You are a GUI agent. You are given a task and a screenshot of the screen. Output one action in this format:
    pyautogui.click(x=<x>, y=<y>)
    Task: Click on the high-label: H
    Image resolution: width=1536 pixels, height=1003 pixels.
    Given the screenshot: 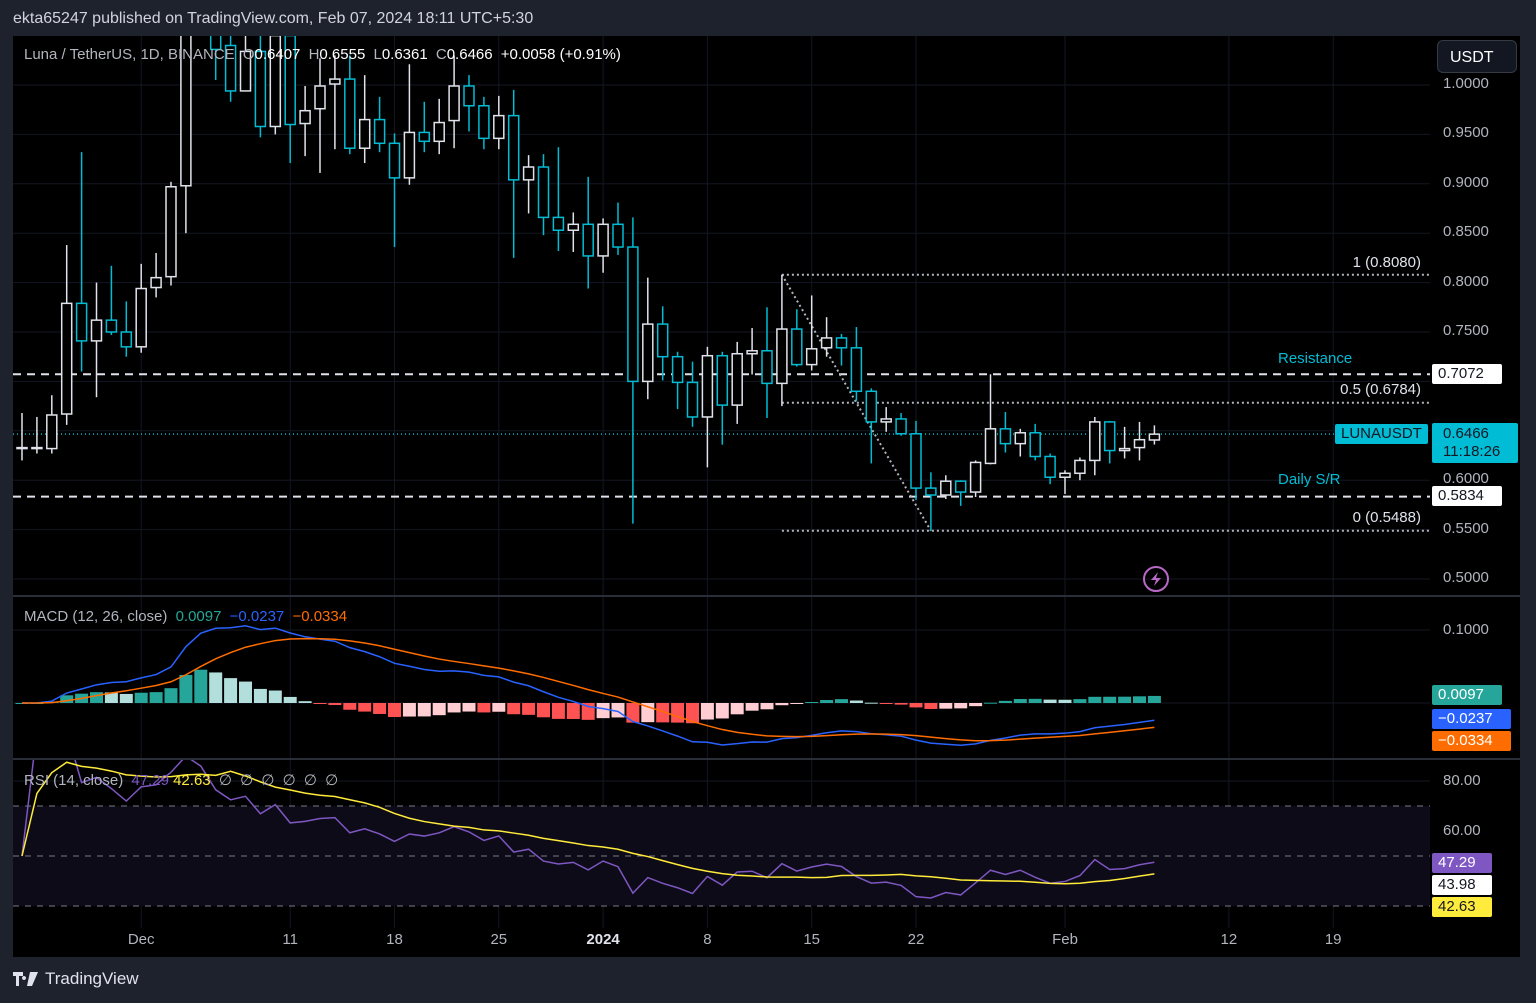 What is the action you would take?
    pyautogui.click(x=314, y=54)
    